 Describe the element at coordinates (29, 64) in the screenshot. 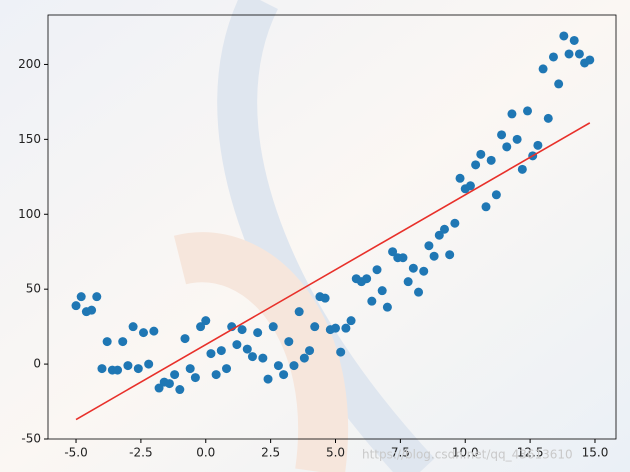

I see `y-tick-label: 200` at that location.